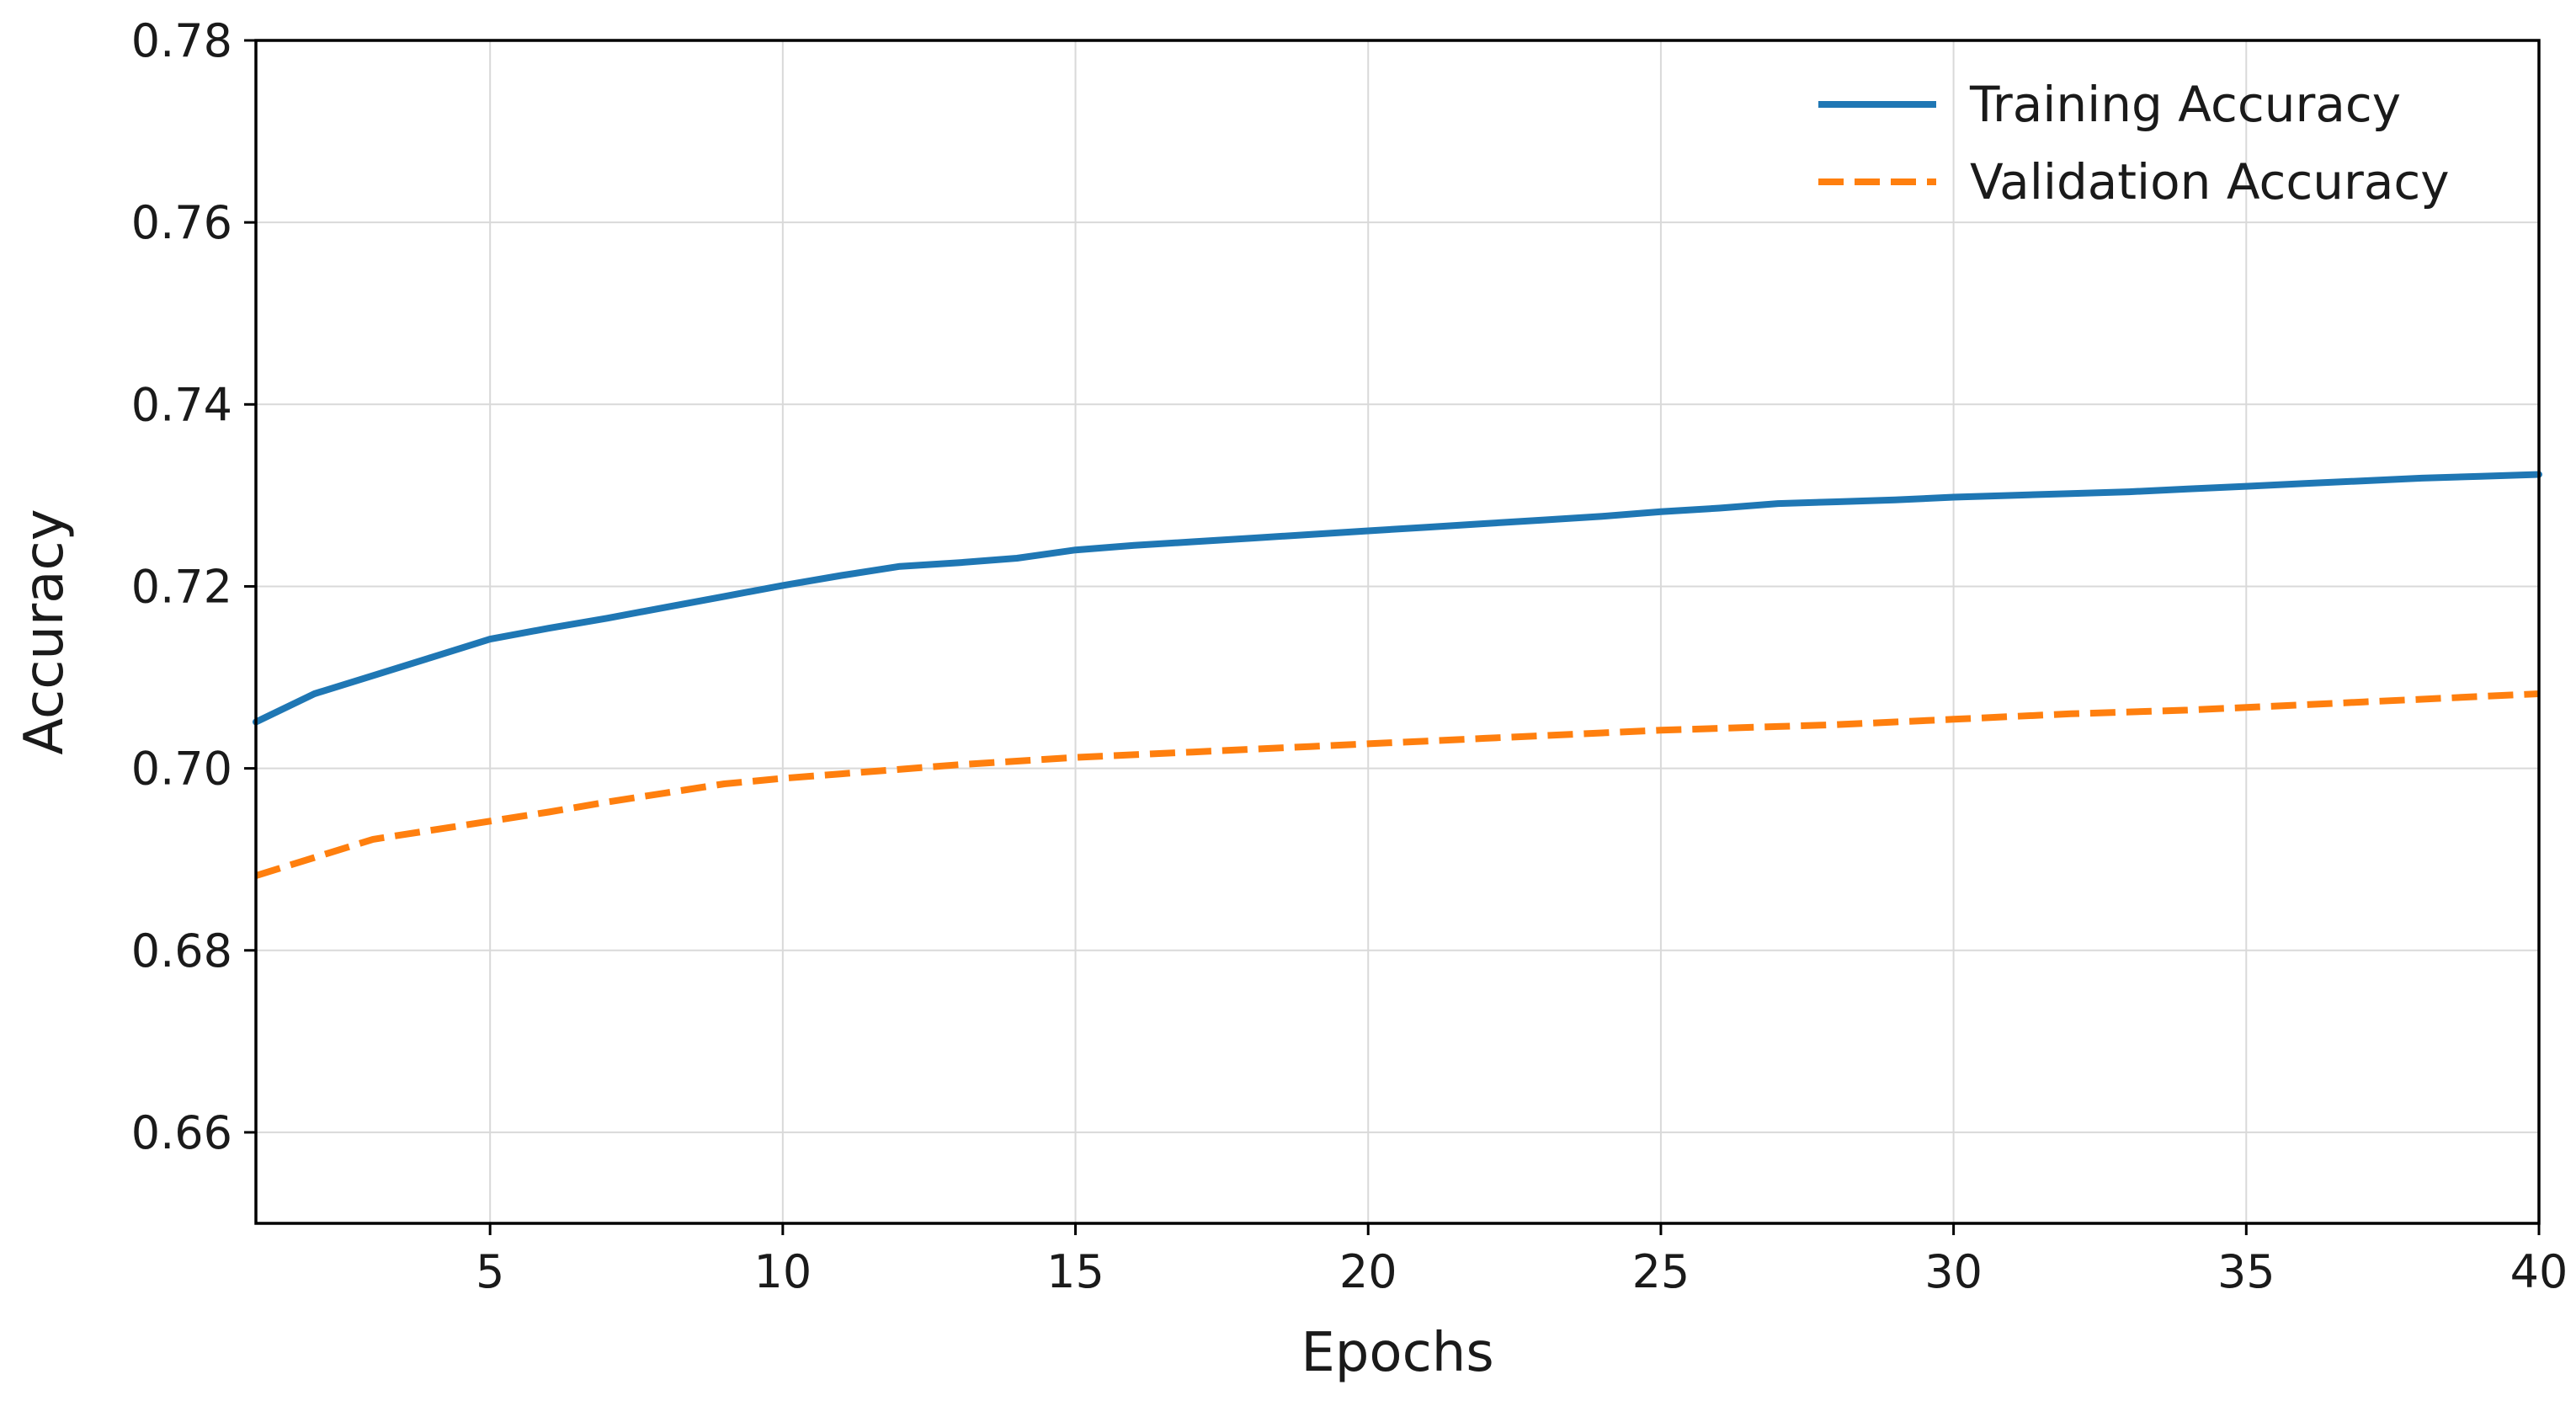 The height and width of the screenshot is (1401, 2576). I want to click on y-tick-label-0: 0.66, so click(181, 1132).